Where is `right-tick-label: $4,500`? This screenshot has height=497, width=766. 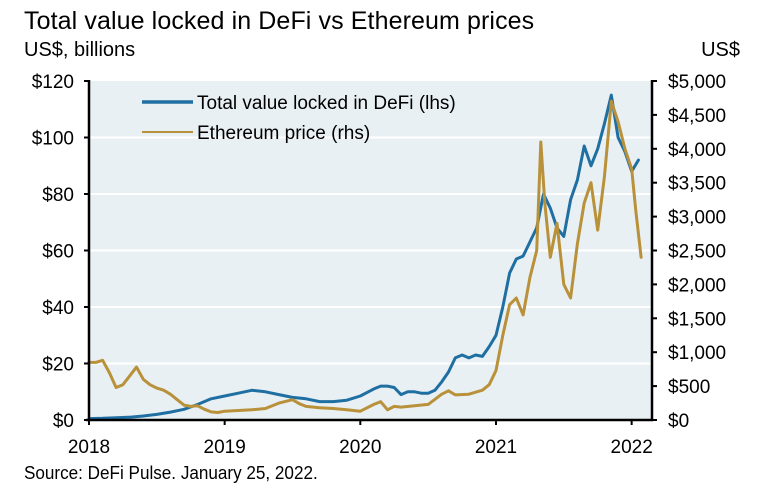
right-tick-label: $4,500 is located at coordinates (697, 116).